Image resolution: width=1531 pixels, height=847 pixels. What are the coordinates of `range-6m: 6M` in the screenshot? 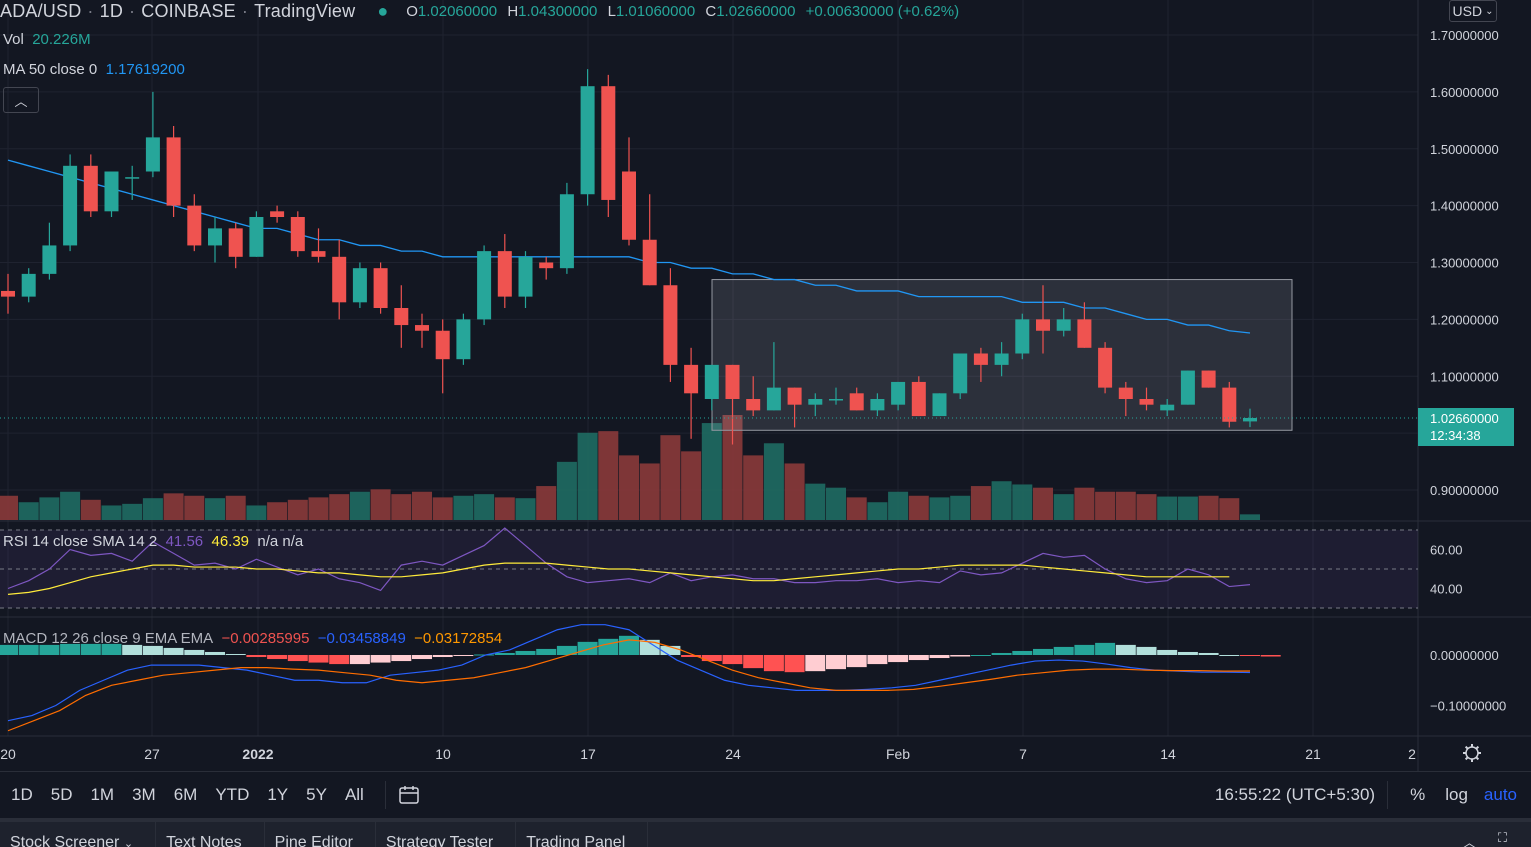 It's located at (185, 794).